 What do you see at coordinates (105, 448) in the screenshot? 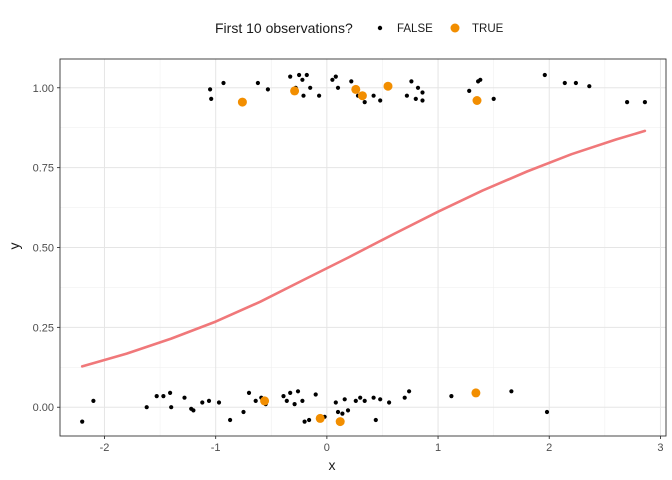
I see `x-tick-label: -2` at bounding box center [105, 448].